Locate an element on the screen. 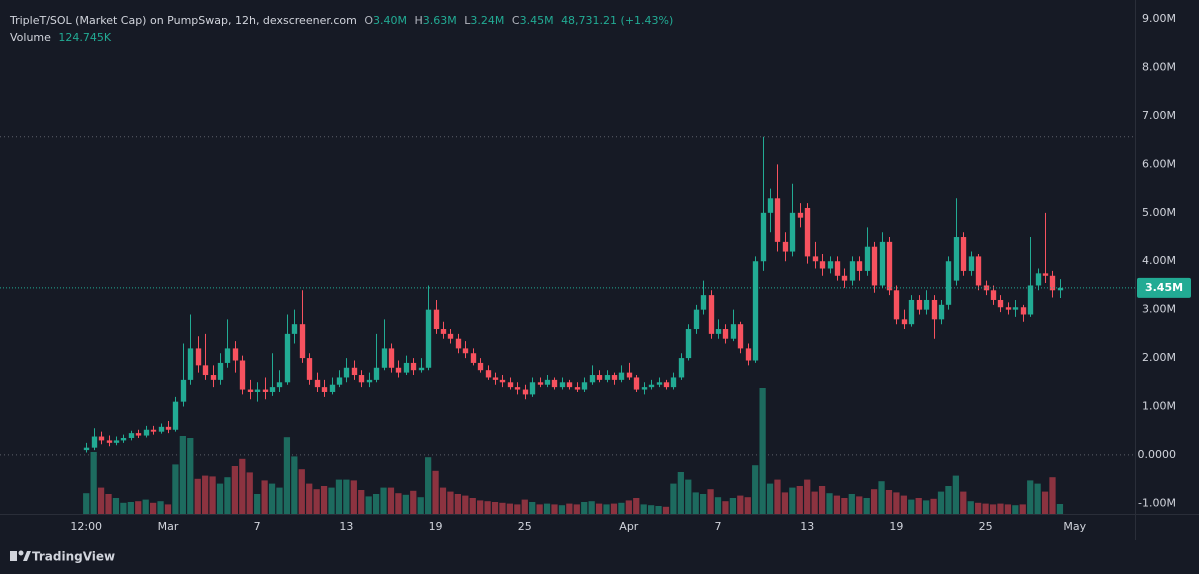 This screenshot has width=1199, height=574. legend-value: 3.24M is located at coordinates (487, 20).